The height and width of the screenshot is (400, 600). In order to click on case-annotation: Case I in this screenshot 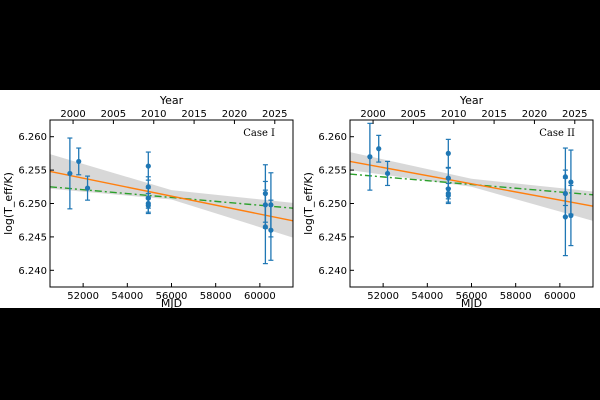, I will do `click(259, 133)`.